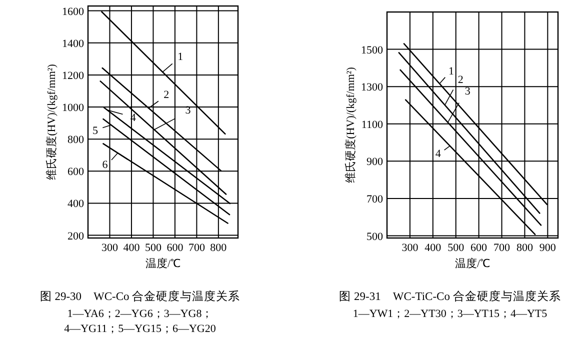  What do you see at coordinates (450, 314) in the screenshot?
I see `text: 1—YW1；2—YT30；3—YT15；4—YT5` at bounding box center [450, 314].